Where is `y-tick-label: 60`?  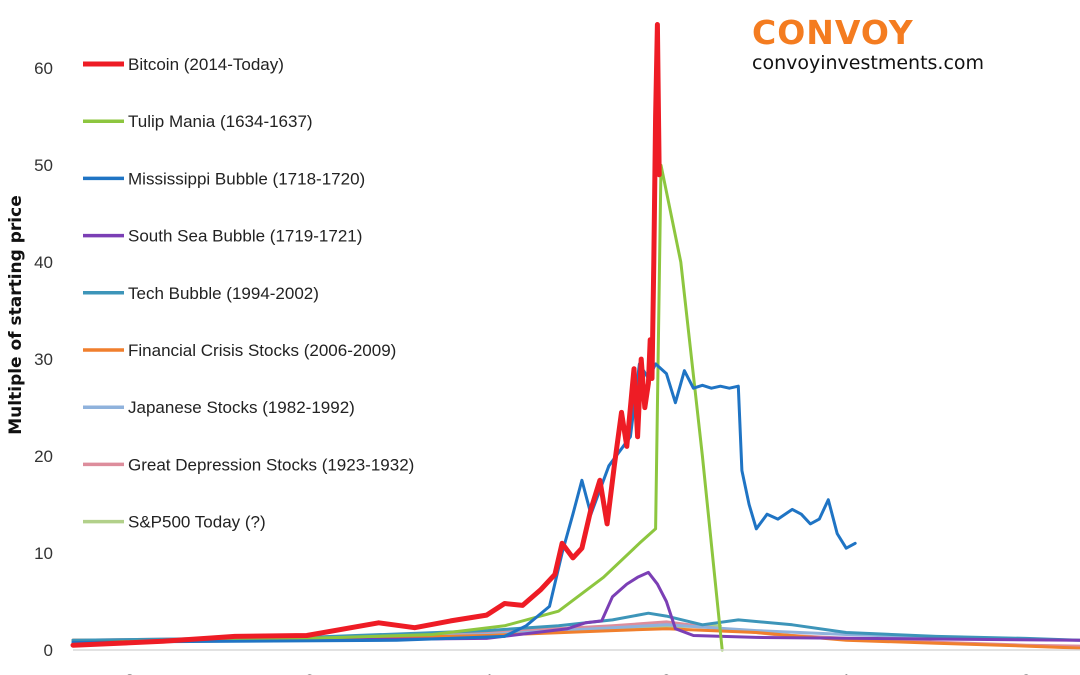 y-tick-label: 60 is located at coordinates (43, 68).